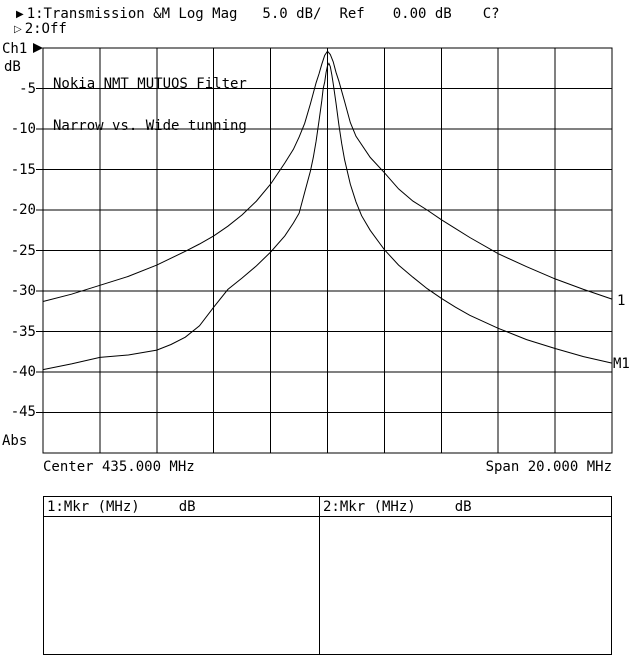  I want to click on marker-table-column1: 1:Mkr (MHz) dB, so click(182, 575).